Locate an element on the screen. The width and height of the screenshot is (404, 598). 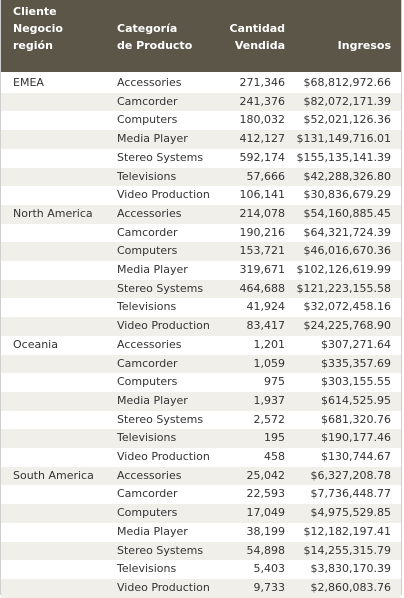
quantity-cell: 412,127 is located at coordinates (262, 139).